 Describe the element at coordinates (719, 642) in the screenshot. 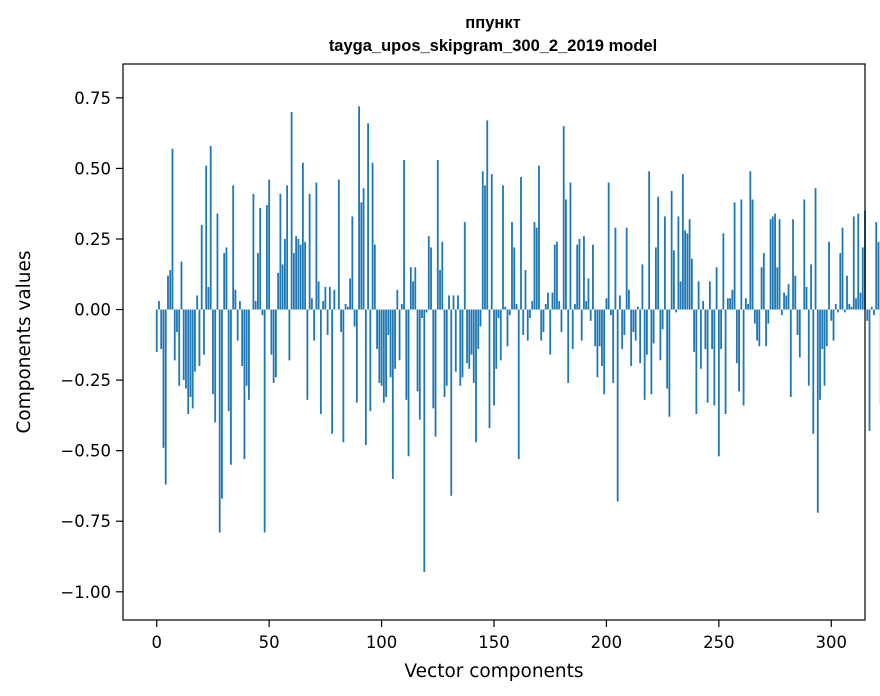

I see `x-tick-label: 250` at that location.